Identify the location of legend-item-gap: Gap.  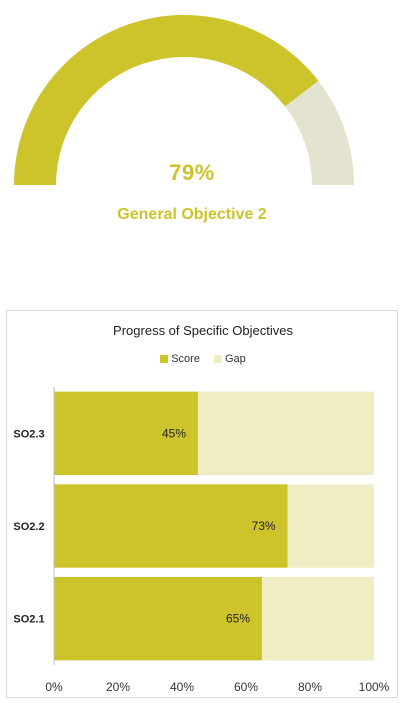
(229, 359).